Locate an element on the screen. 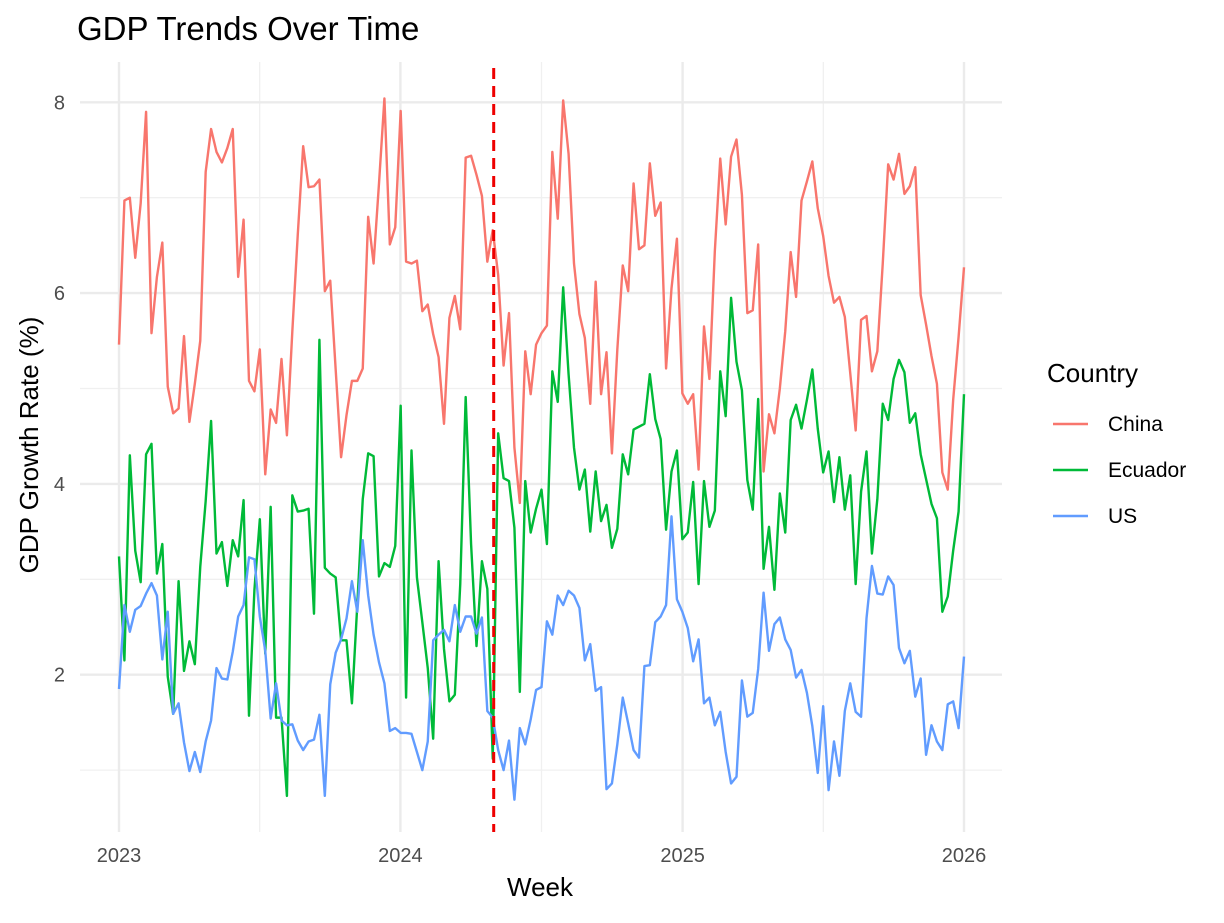  x-tick-label: 2025 is located at coordinates (682, 856).